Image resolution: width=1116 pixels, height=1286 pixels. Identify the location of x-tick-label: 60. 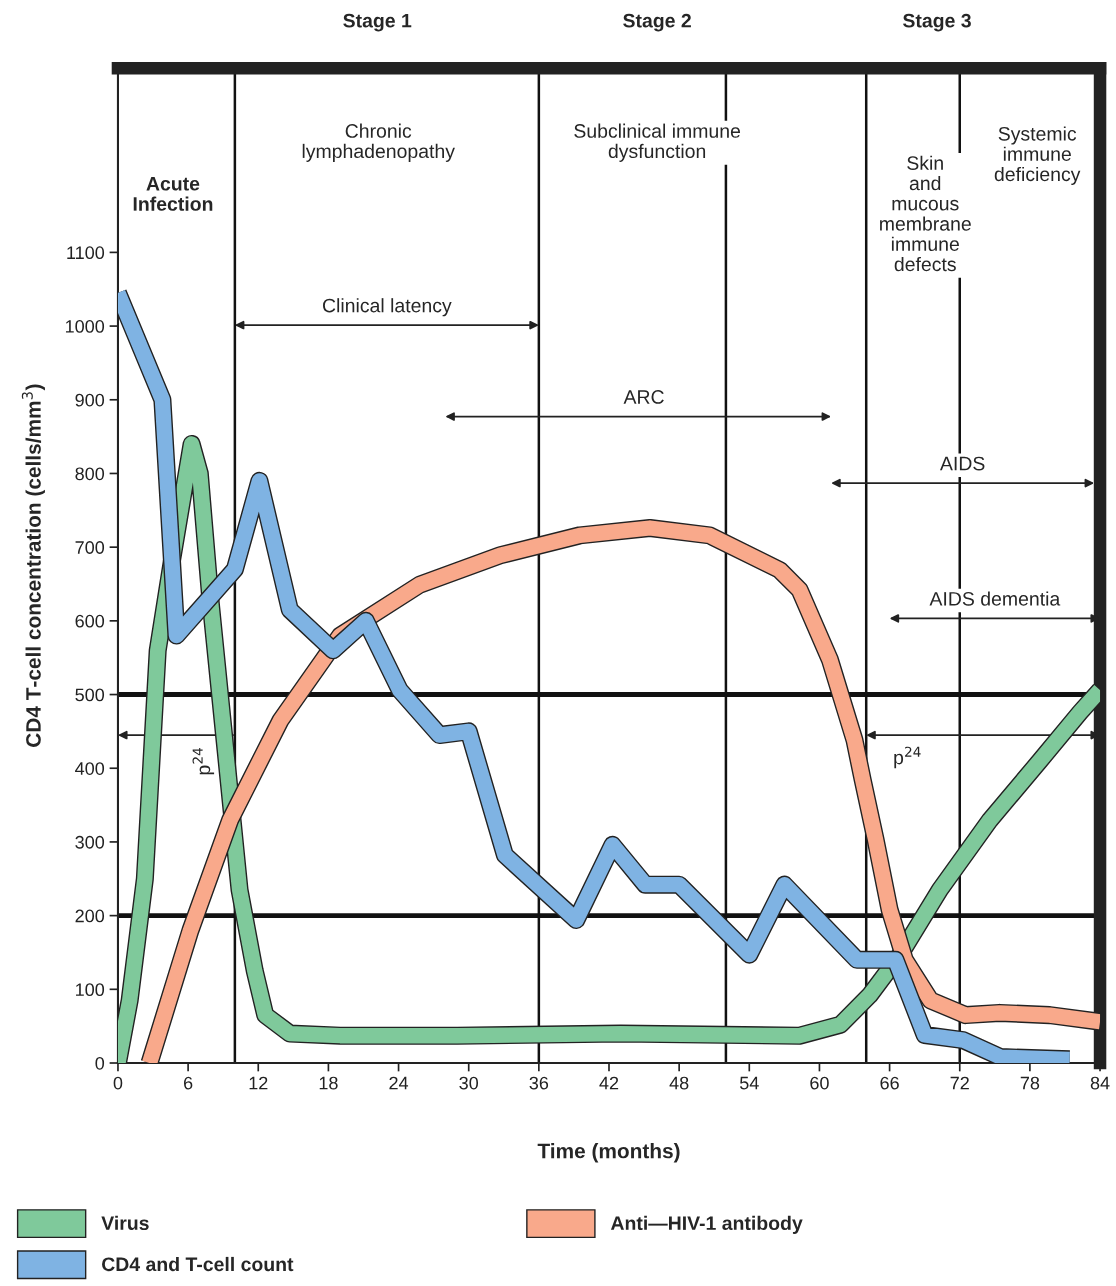
(819, 1083).